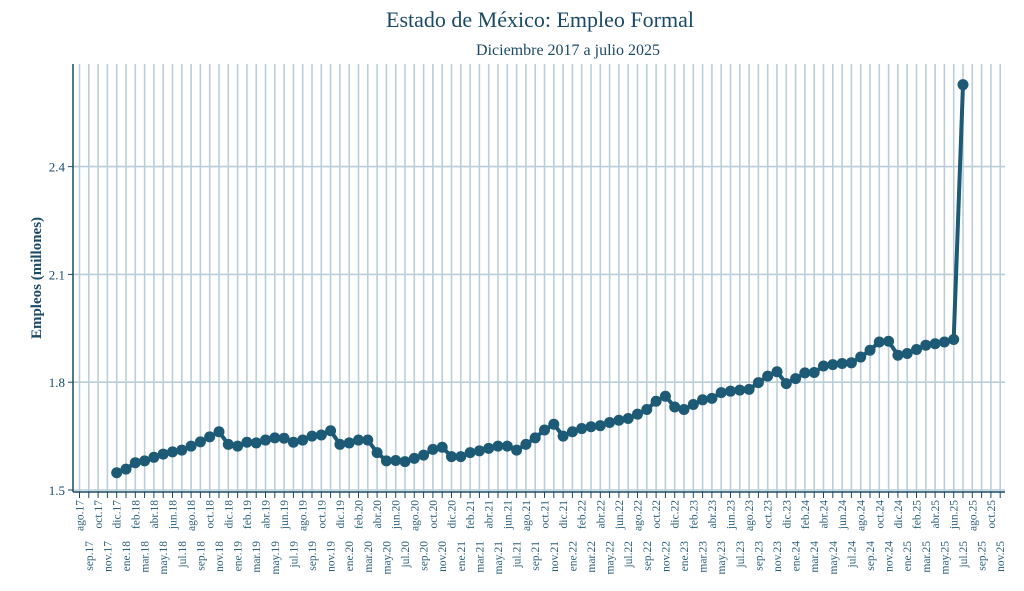 This screenshot has height=591, width=1024. Describe the element at coordinates (620, 515) in the screenshot. I see `x-tick-label: jun.22` at that location.